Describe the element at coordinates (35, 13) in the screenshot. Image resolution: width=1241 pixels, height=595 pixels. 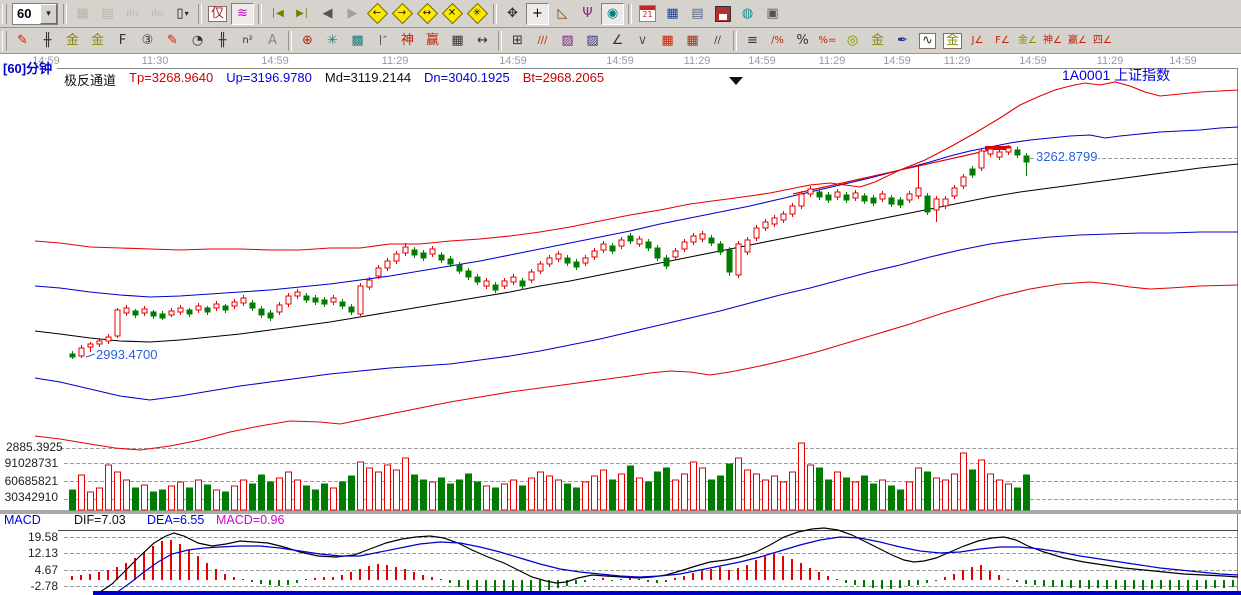
I see `period-selector: 60 ▾` at that location.